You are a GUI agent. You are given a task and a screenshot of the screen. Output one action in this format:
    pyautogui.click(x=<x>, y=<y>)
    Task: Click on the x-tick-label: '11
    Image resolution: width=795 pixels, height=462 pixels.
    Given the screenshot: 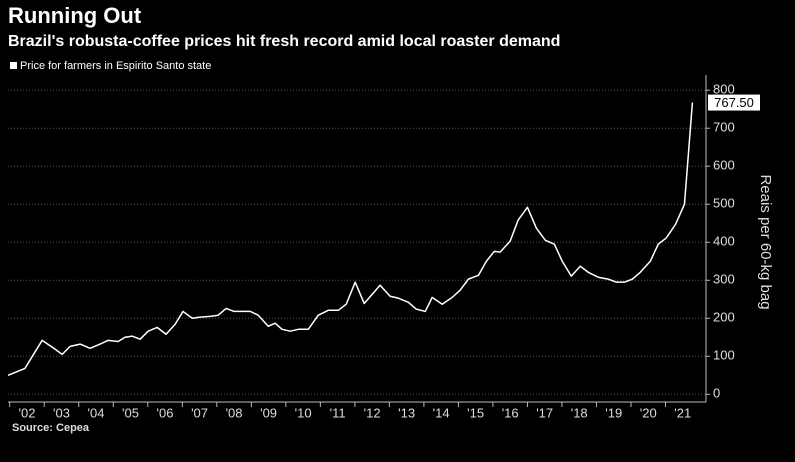 What is the action you would take?
    pyautogui.click(x=338, y=412)
    